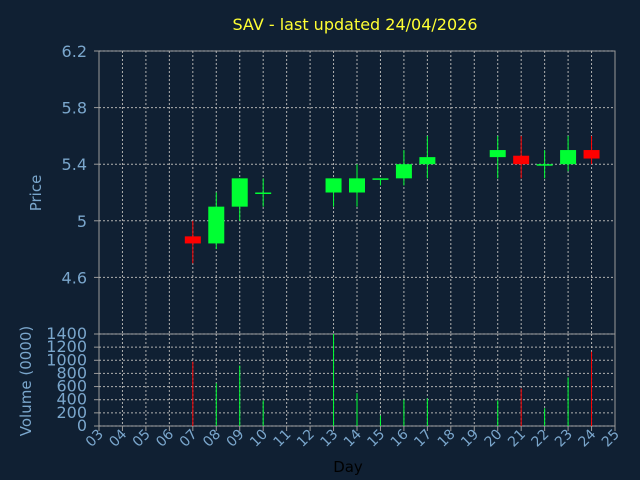 Image resolution: width=640 pixels, height=480 pixels. What do you see at coordinates (470, 439) in the screenshot?
I see `x-tick-label: 19` at bounding box center [470, 439].